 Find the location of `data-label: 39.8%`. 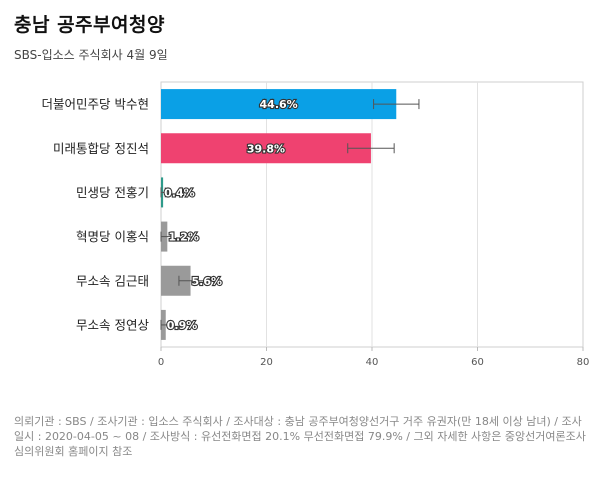

data-label: 39.8% is located at coordinates (266, 148).